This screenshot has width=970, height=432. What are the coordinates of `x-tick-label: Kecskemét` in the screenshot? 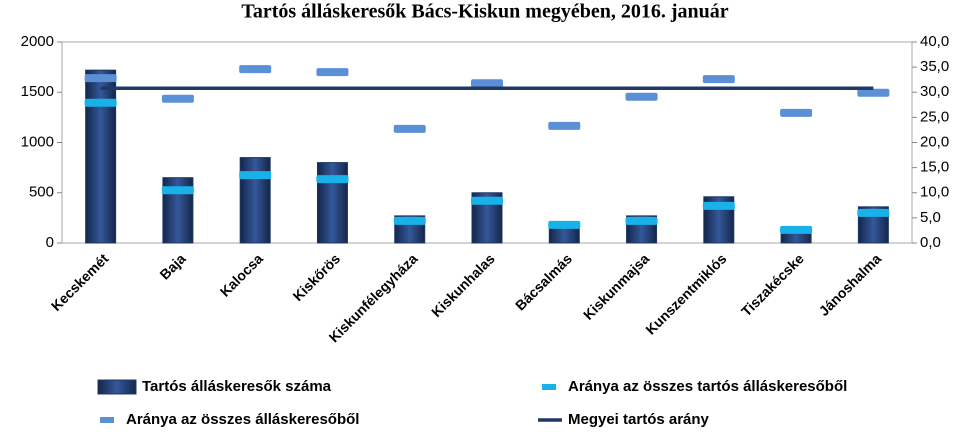 It's located at (80, 282).